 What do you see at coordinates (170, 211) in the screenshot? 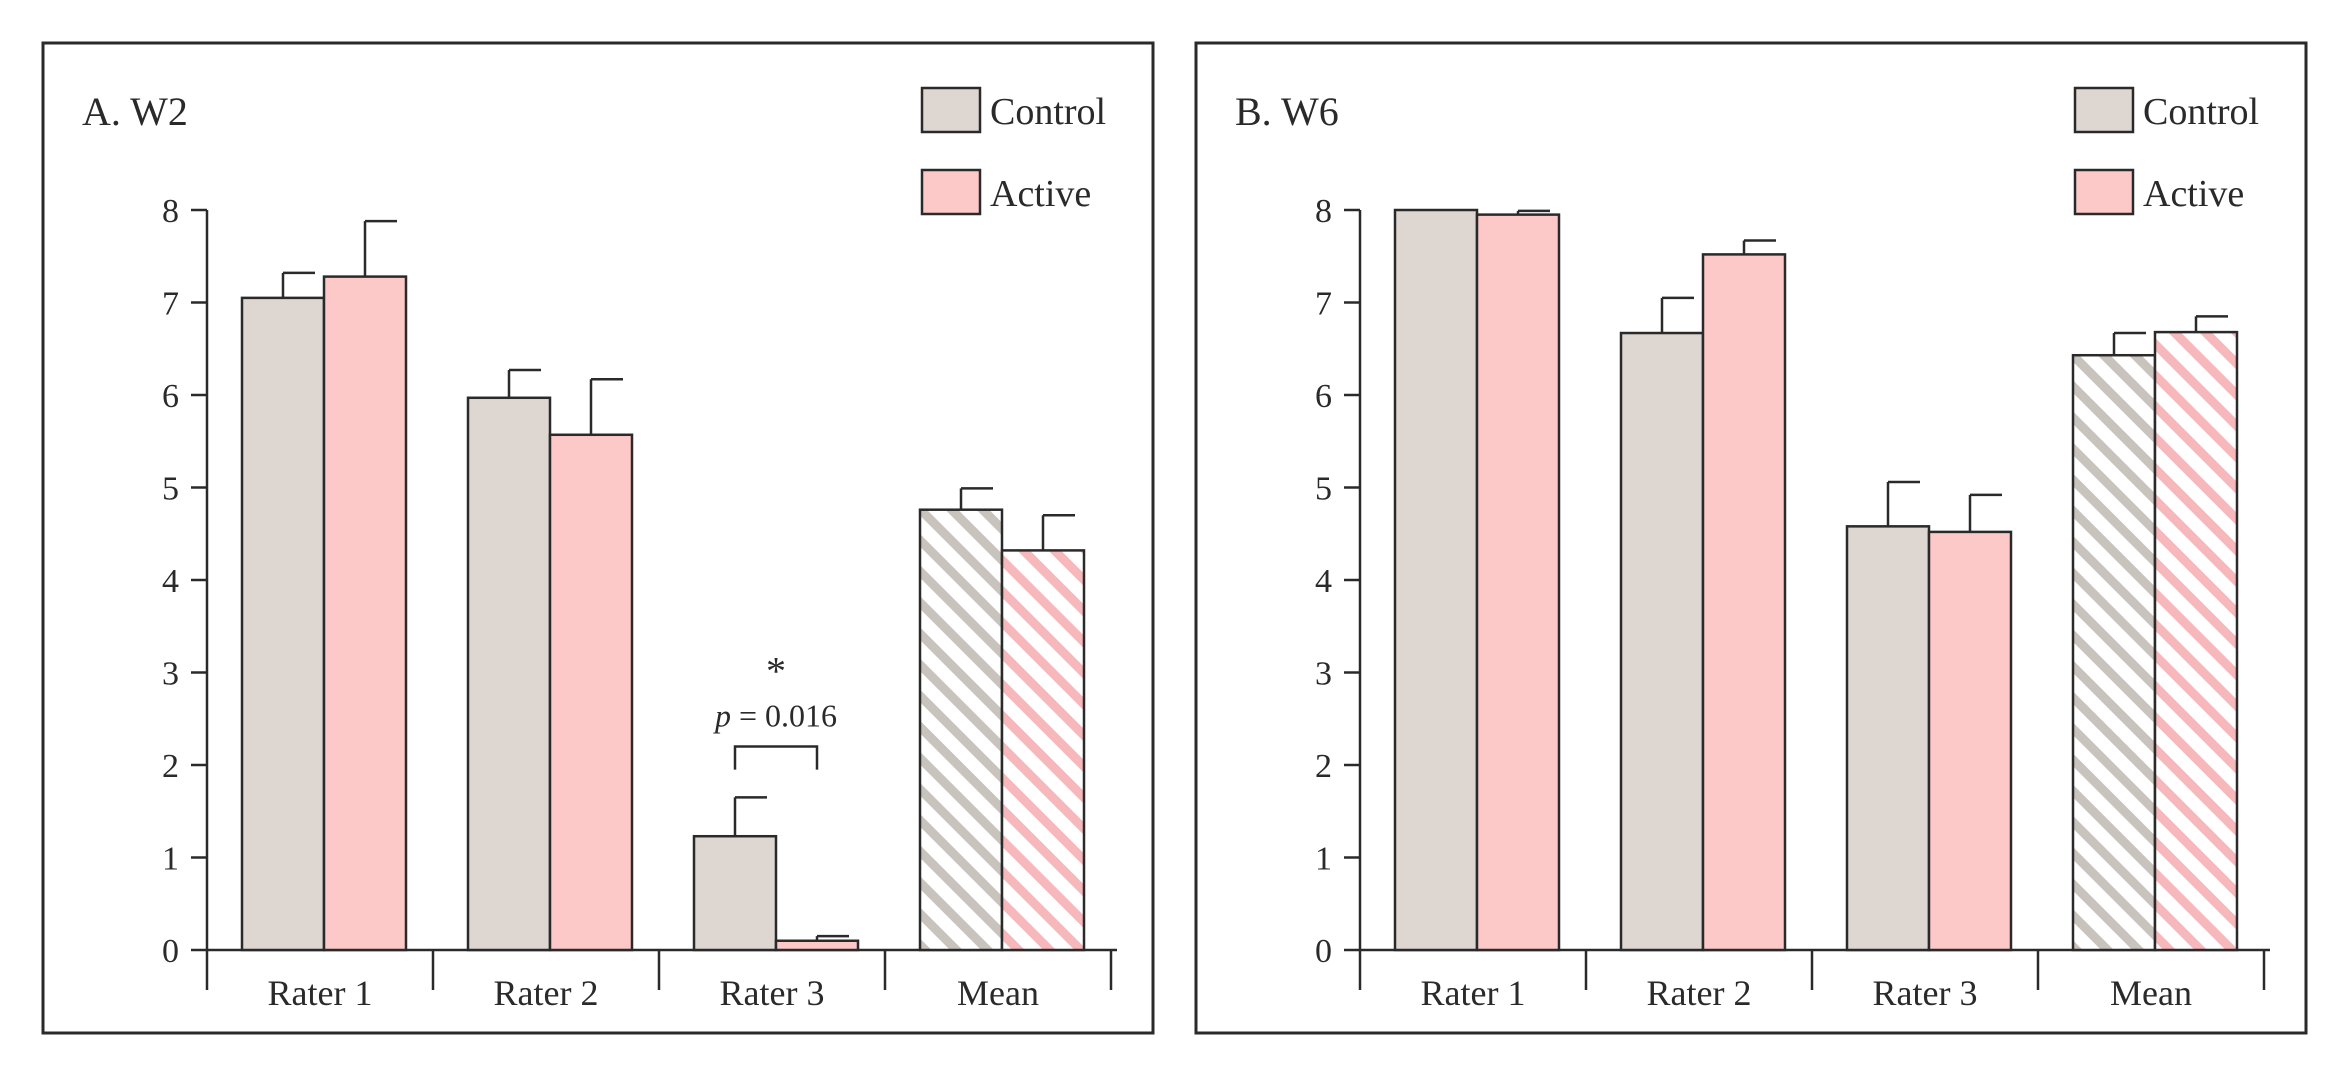
I see `panel-a-y-tick-label: 8` at bounding box center [170, 211].